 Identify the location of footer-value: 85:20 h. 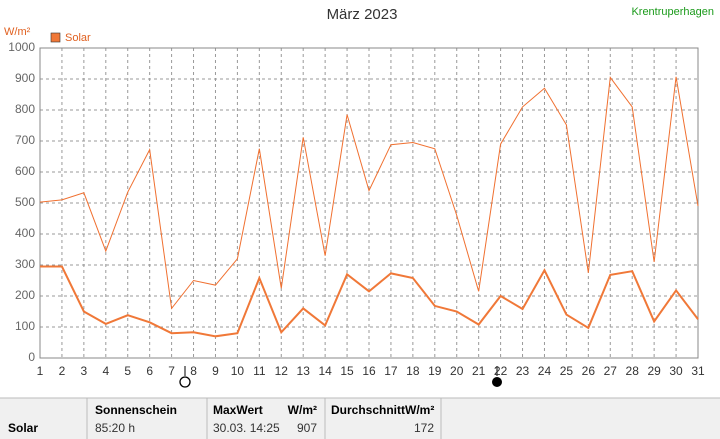
(115, 428).